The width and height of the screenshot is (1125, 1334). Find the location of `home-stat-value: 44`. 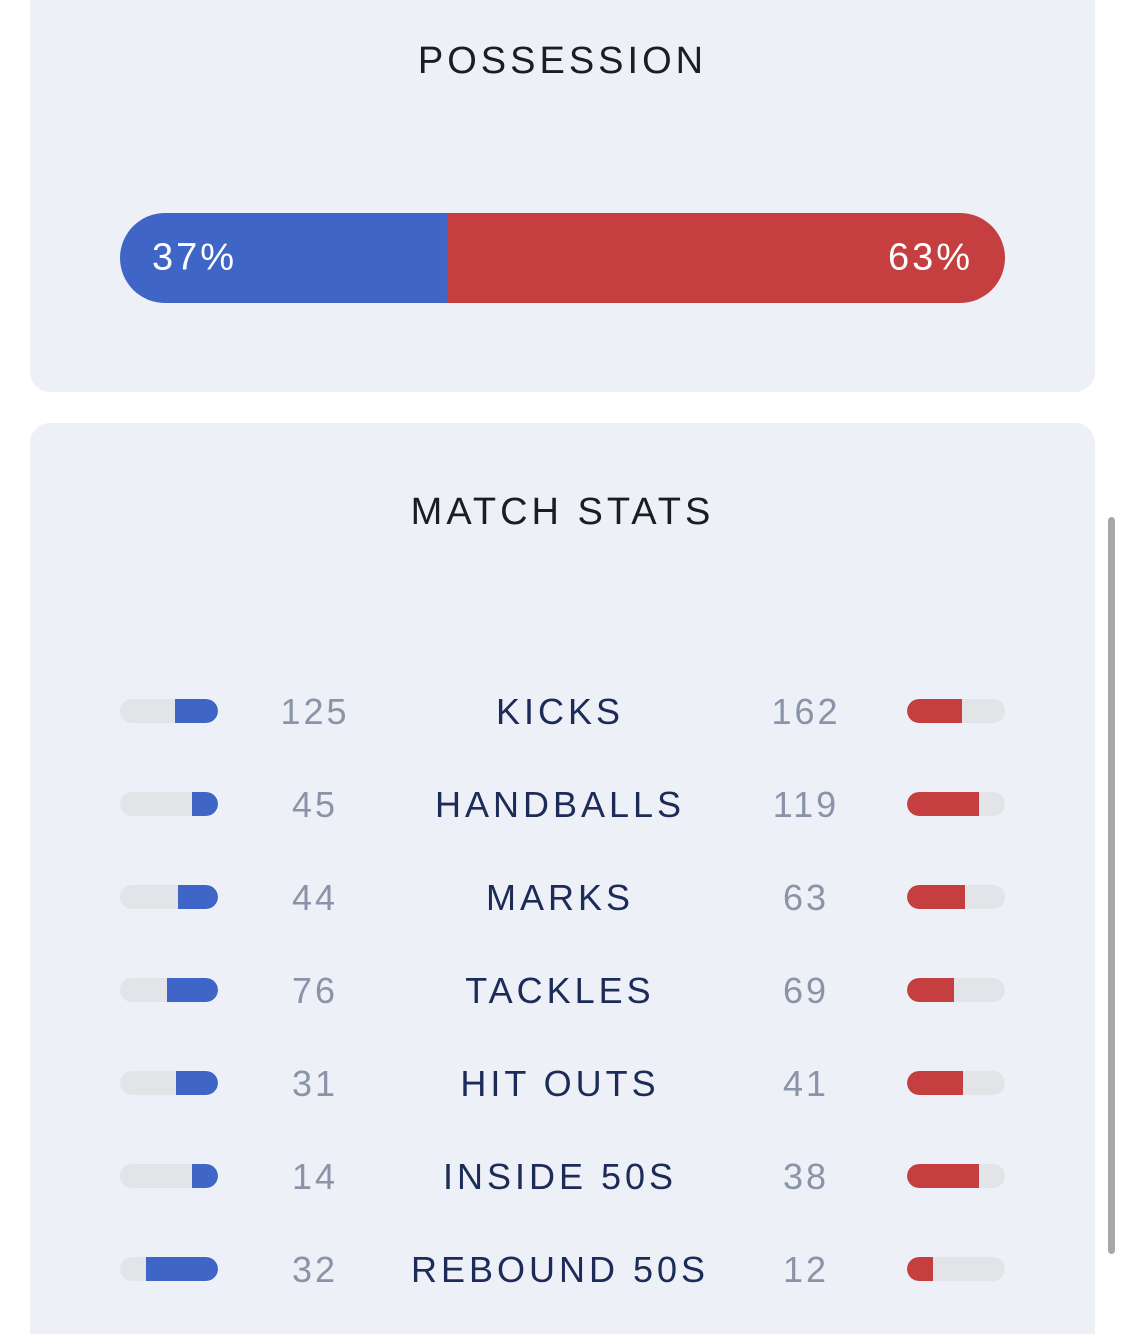

home-stat-value: 44 is located at coordinates (315, 897).